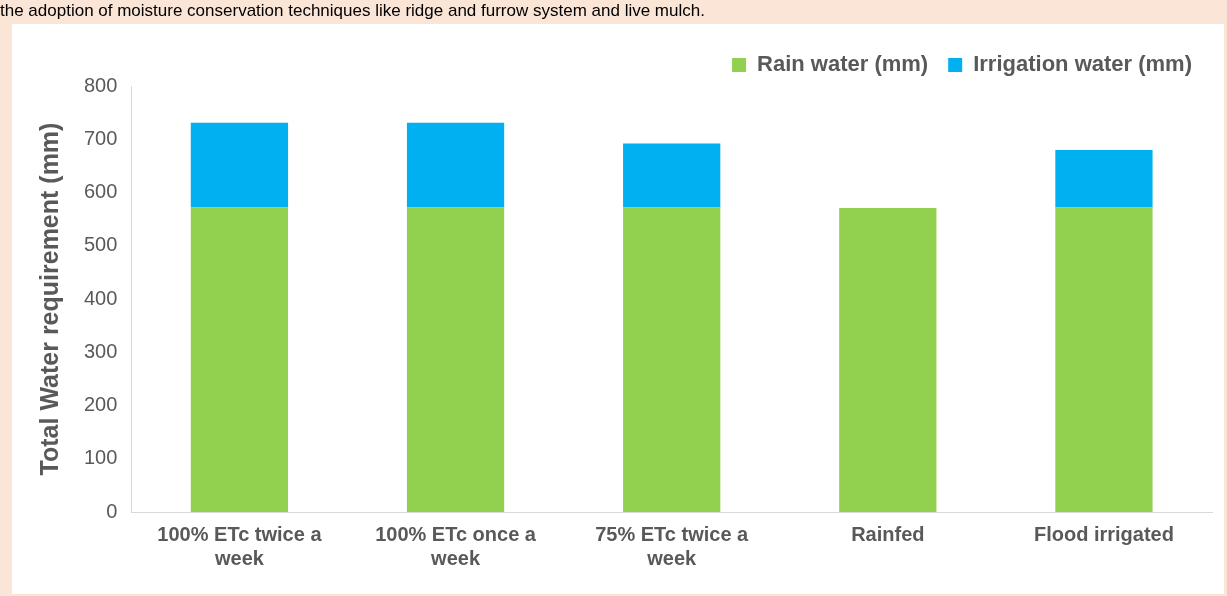 Image resolution: width=1227 pixels, height=596 pixels. Describe the element at coordinates (100, 244) in the screenshot. I see `y-tick-label: 500` at that location.